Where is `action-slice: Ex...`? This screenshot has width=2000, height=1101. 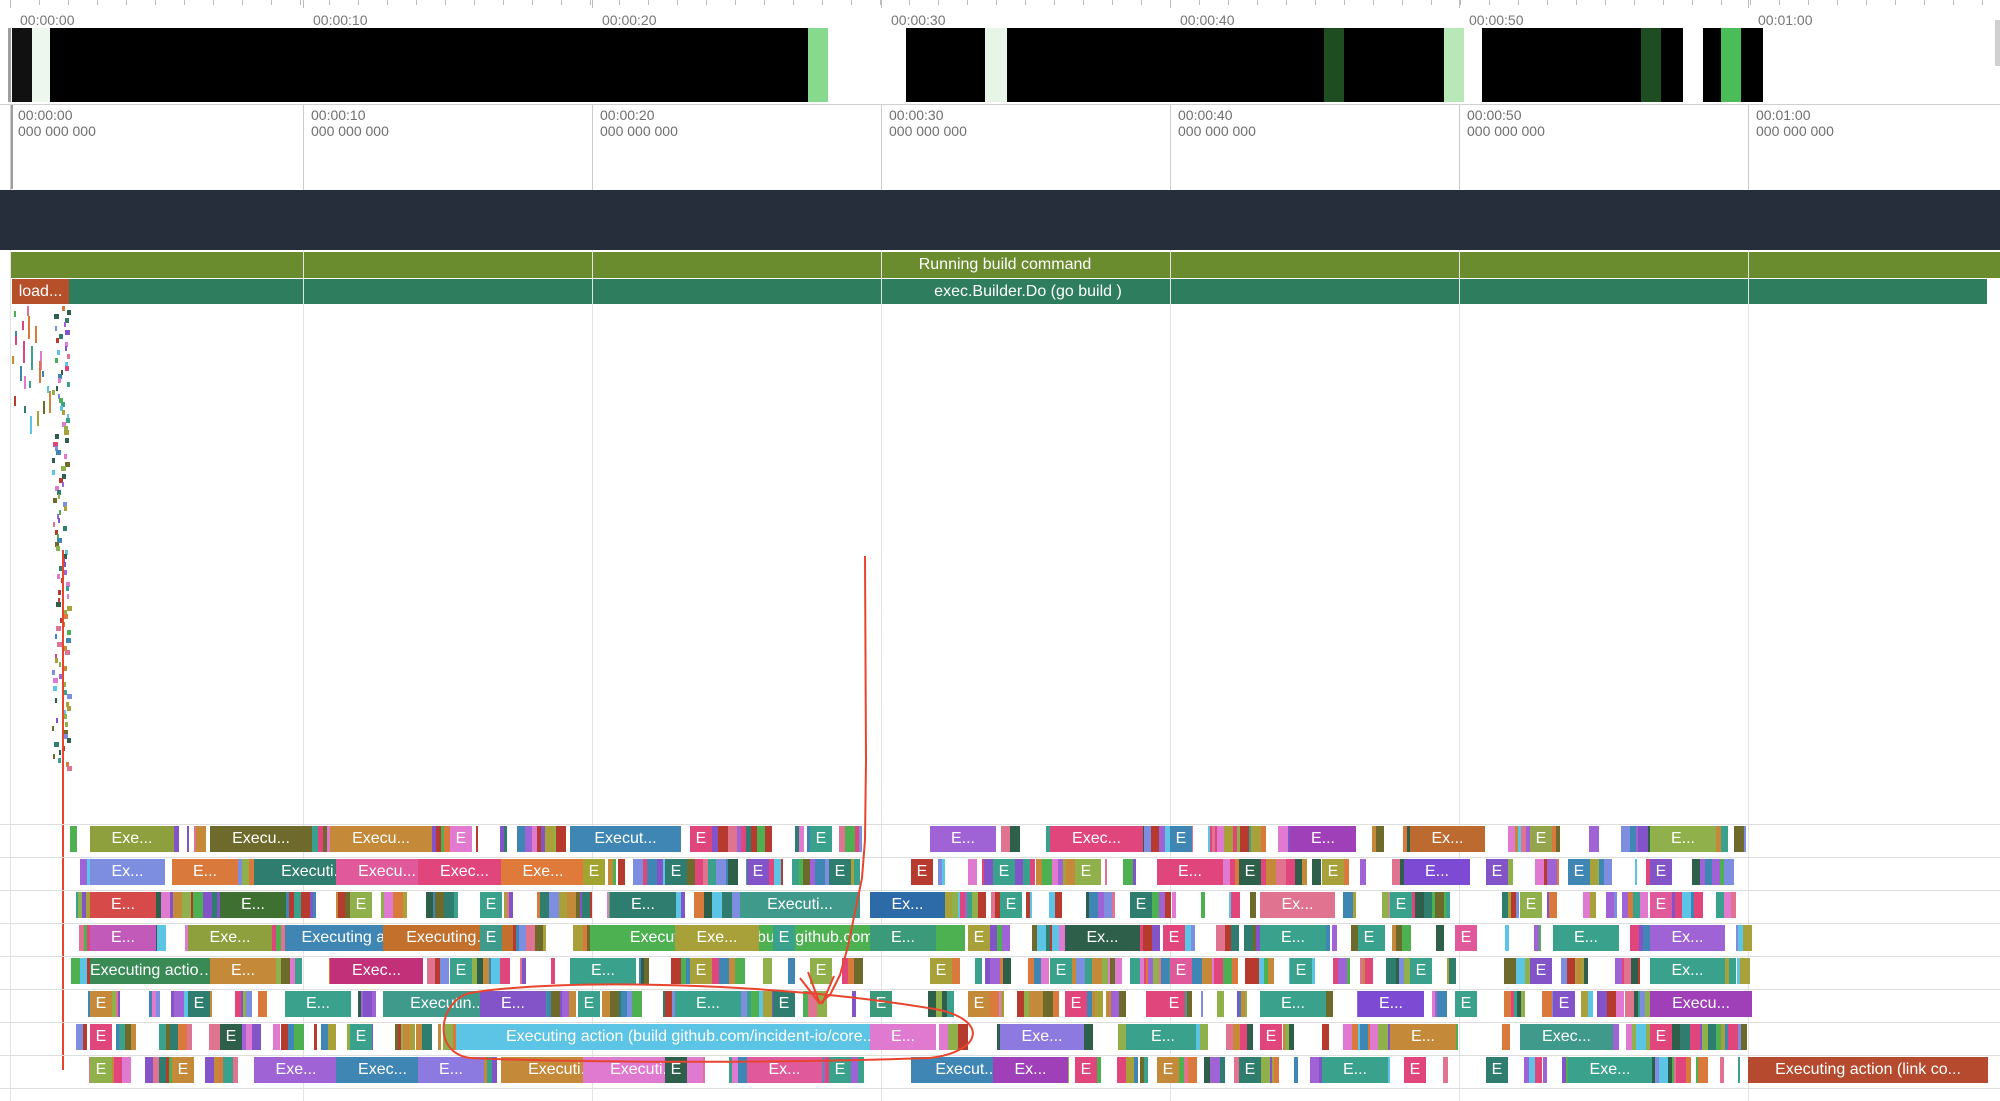
action-slice: Ex... is located at coordinates (1447, 839).